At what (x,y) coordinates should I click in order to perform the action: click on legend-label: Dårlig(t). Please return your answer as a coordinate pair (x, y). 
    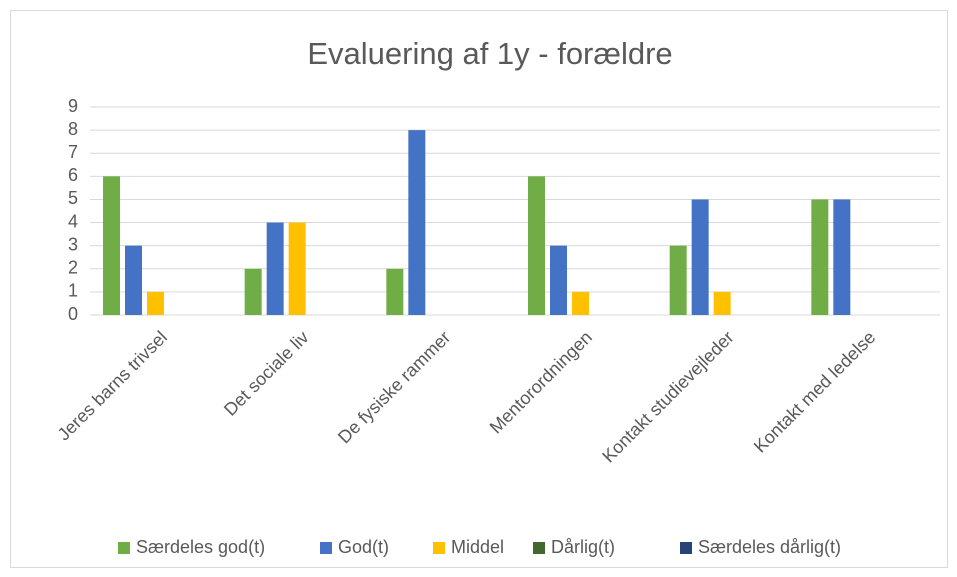
    Looking at the image, I should click on (583, 547).